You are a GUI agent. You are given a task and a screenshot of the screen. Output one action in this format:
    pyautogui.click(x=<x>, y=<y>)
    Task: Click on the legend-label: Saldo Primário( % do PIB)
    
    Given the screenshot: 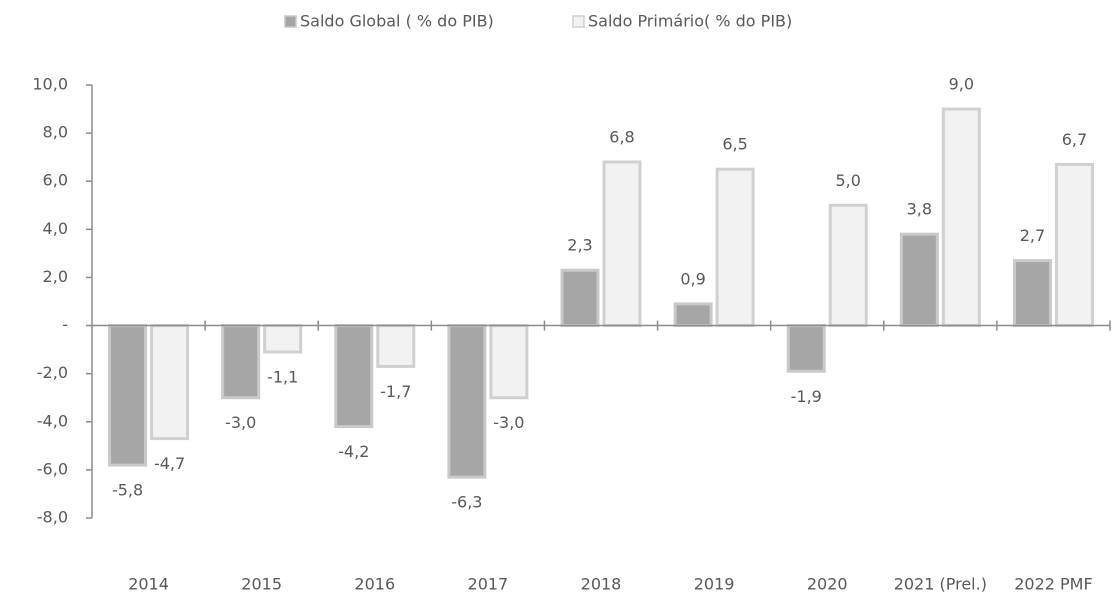 What is the action you would take?
    pyautogui.click(x=690, y=21)
    